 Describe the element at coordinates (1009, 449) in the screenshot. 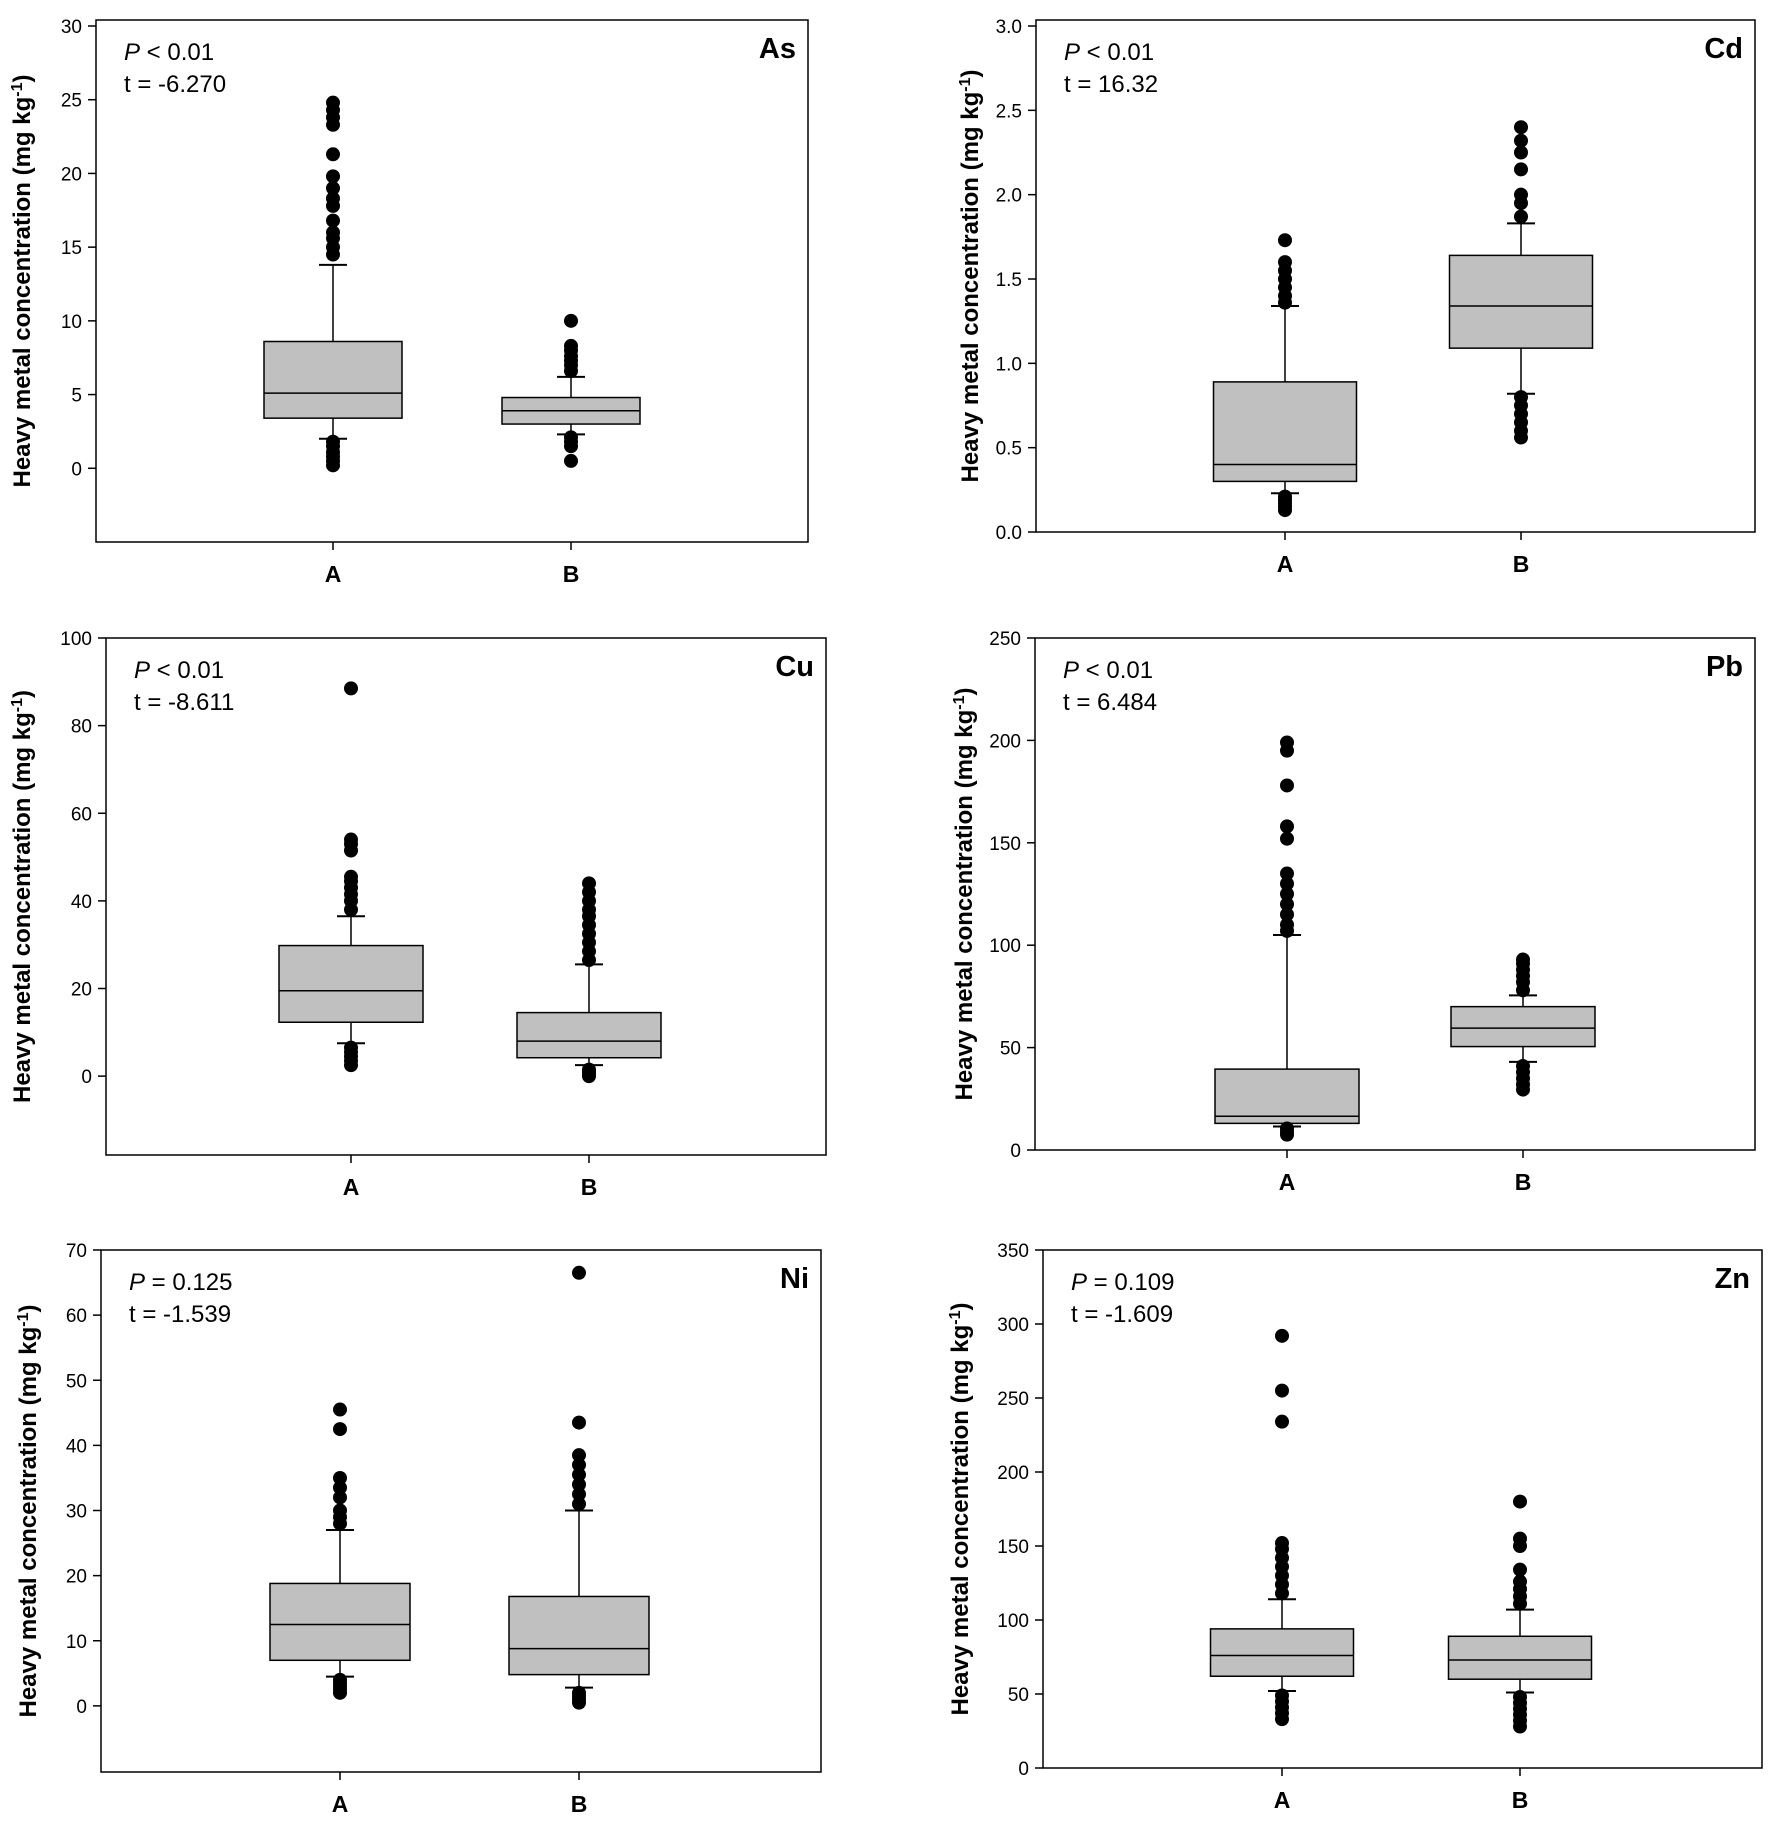

I see `y-tick-label: 0.5` at that location.